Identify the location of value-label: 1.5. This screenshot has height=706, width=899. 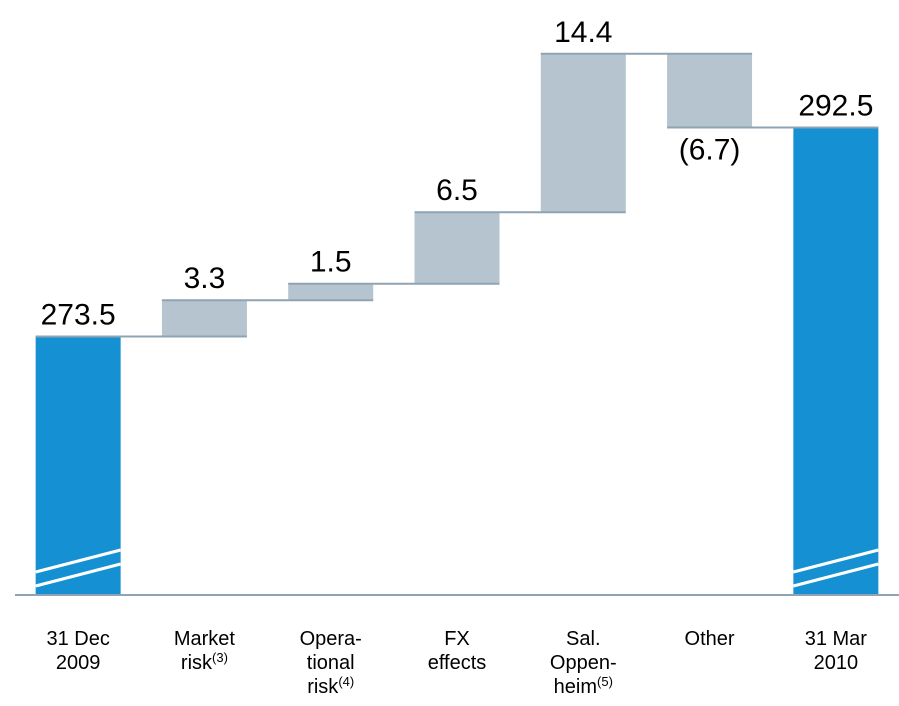
(331, 262).